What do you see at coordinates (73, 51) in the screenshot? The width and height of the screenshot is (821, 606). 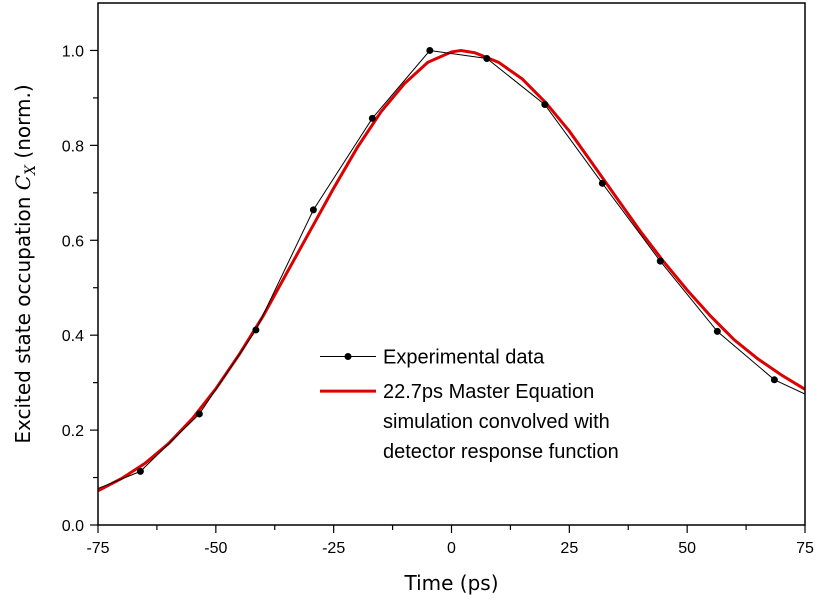 I see `y-tick-label: 1.0` at bounding box center [73, 51].